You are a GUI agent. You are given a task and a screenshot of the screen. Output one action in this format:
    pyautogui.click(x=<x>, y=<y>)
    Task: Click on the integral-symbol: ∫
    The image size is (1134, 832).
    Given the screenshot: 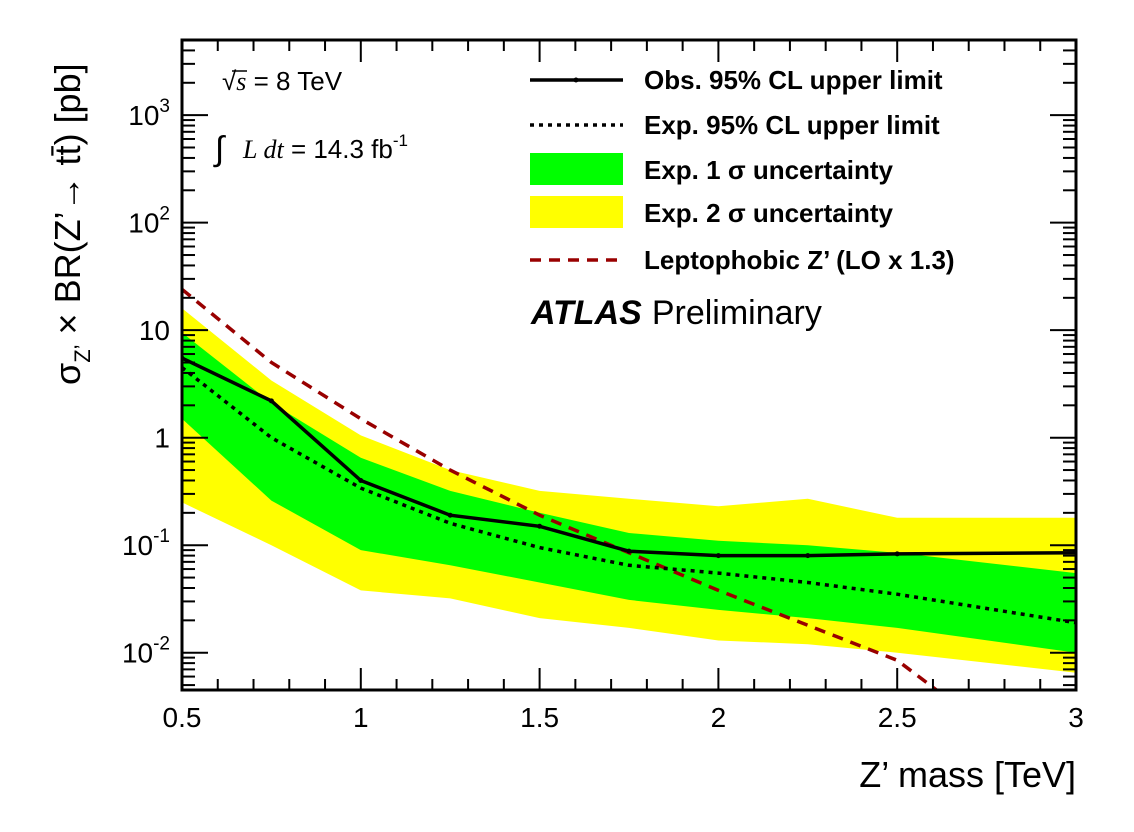 What is the action you would take?
    pyautogui.click(x=219, y=149)
    